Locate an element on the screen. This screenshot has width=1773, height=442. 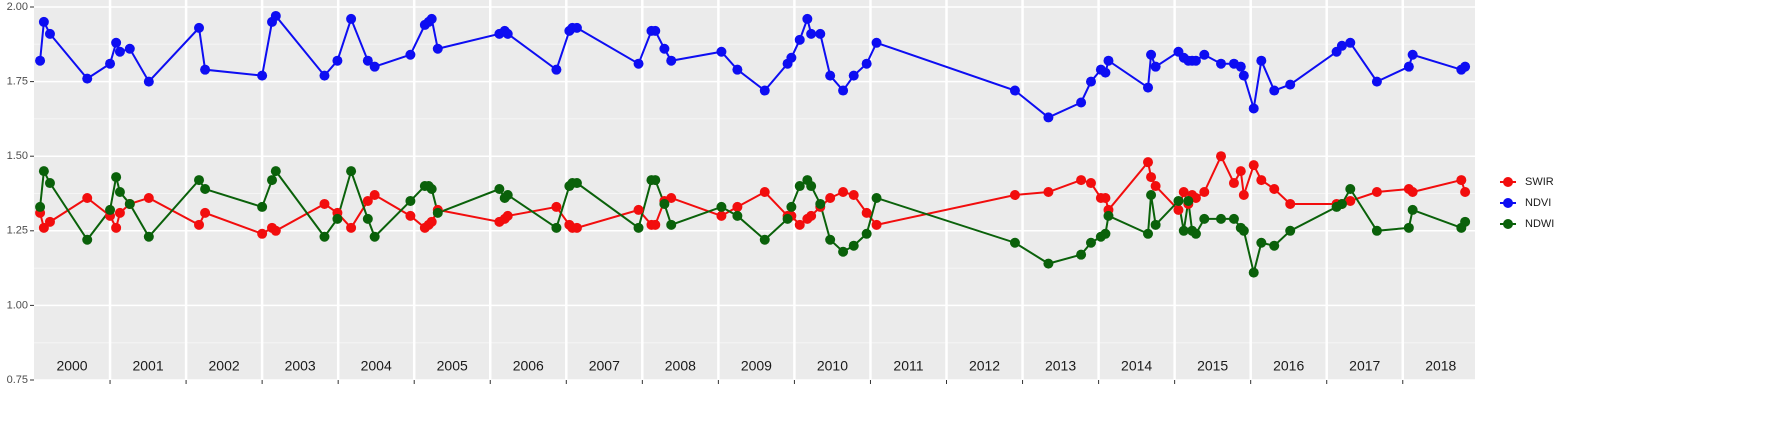
legend-label: NDWI is located at coordinates (1539, 224).